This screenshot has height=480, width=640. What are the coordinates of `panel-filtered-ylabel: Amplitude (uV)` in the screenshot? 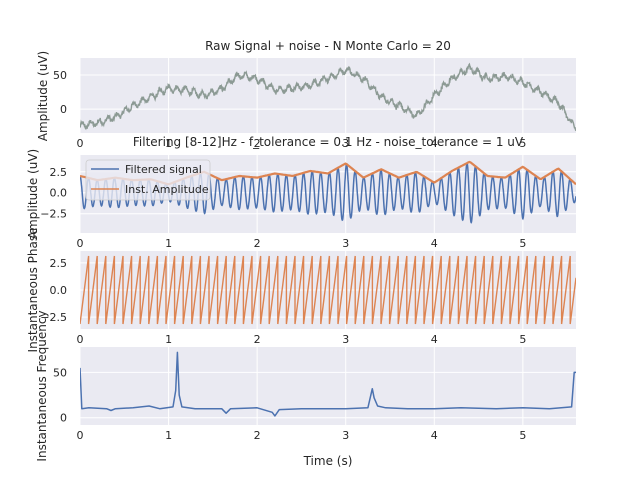 It's located at (33, 194).